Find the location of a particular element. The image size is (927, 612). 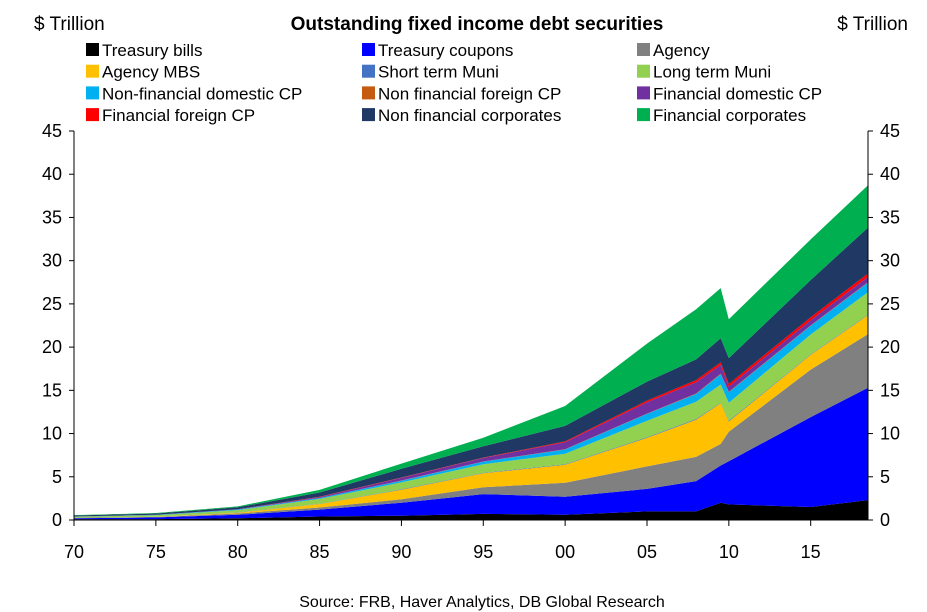

legend-swatch-treasury-coupons is located at coordinates (368, 49).